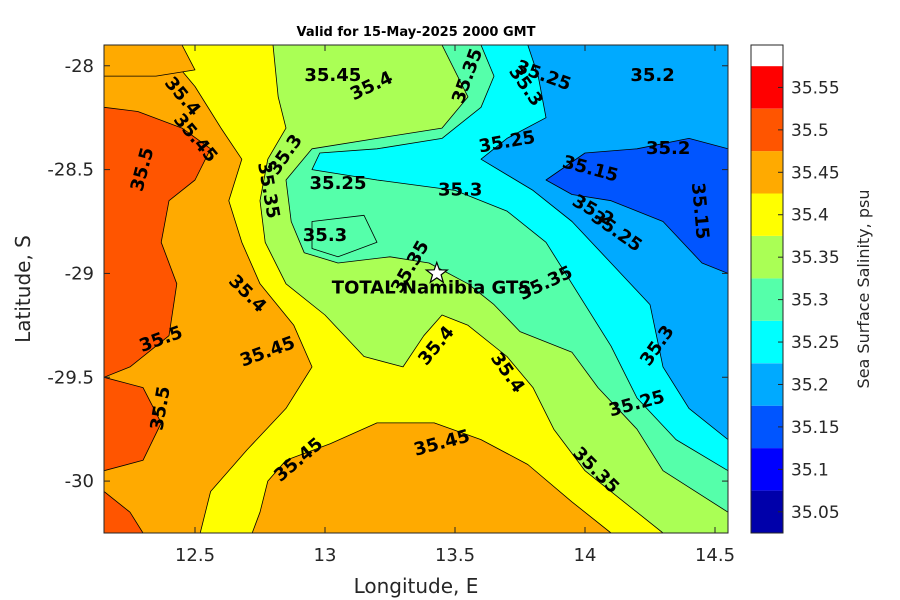 The width and height of the screenshot is (900, 600). I want to click on colorbar-label-5: 35.3, so click(810, 301).